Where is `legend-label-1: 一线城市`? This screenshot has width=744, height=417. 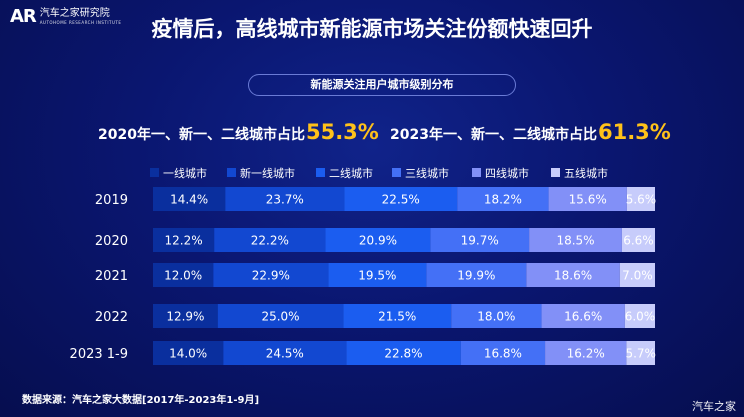
legend-label-1: 一线城市 is located at coordinates (185, 173).